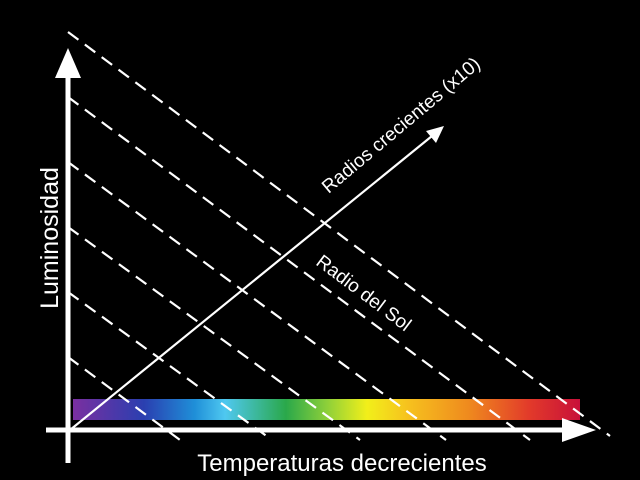  I want to click on radius-arrow-label: Radios crecientes (x10), so click(401, 126).